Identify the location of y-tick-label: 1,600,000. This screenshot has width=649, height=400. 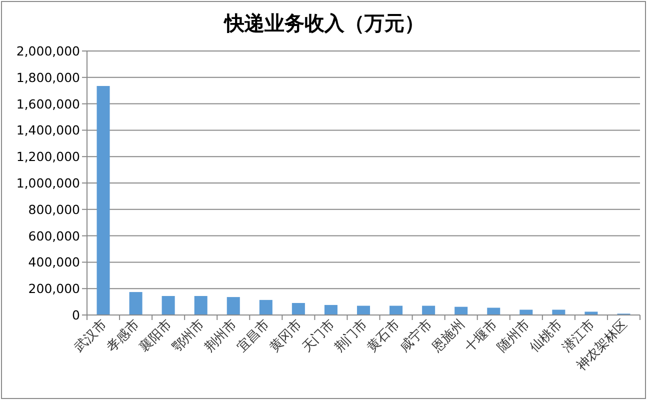
(48, 104).